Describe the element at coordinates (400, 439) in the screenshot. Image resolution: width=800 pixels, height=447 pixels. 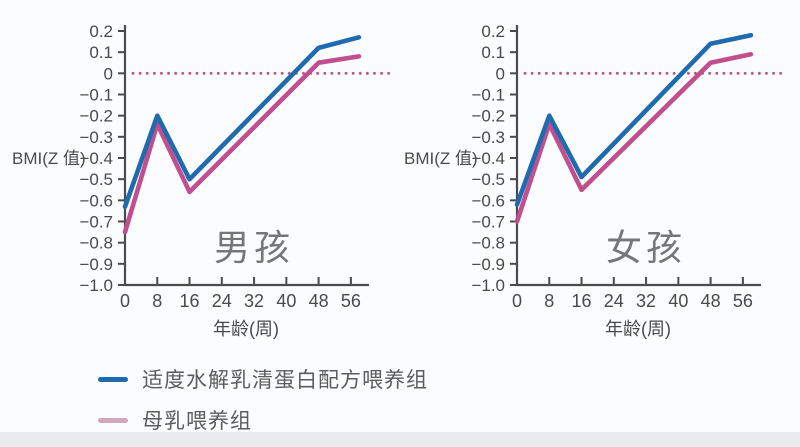
I see `footer-band` at that location.